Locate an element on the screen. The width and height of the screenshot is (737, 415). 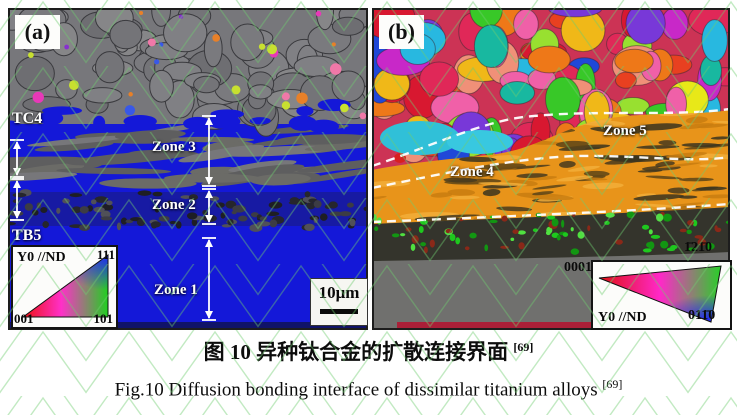
caption-chinese: 图 10 异种钛合金的扩散连接界面 [69] is located at coordinates (368, 351).